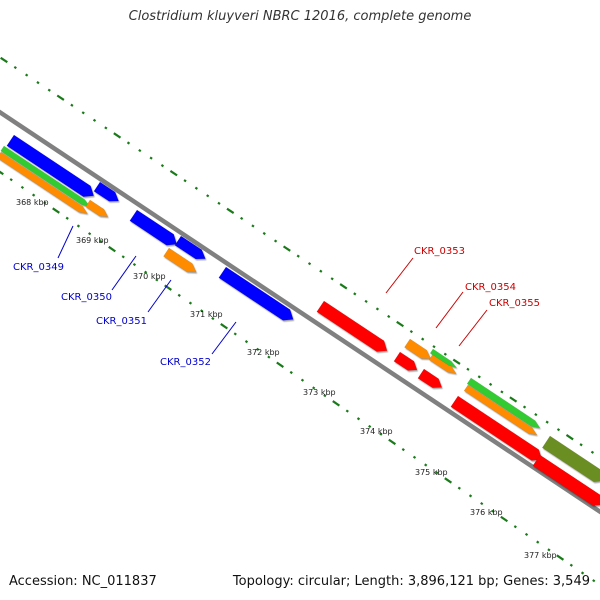  I want to click on kbp-tick-label: 370 kbp, so click(149, 276).